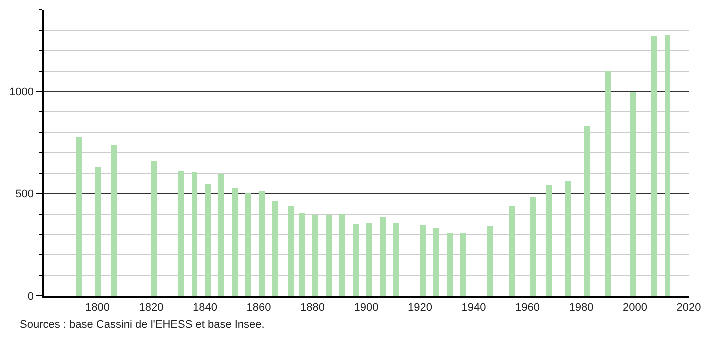 The height and width of the screenshot is (340, 710). I want to click on x-tick-label: 1820, so click(151, 308).